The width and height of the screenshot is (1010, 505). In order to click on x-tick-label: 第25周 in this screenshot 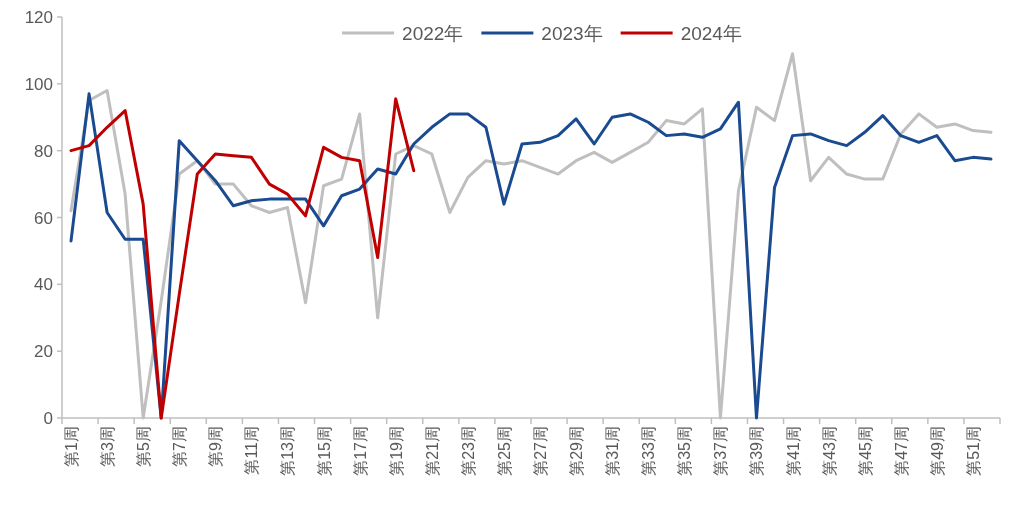, I will do `click(504, 451)`.